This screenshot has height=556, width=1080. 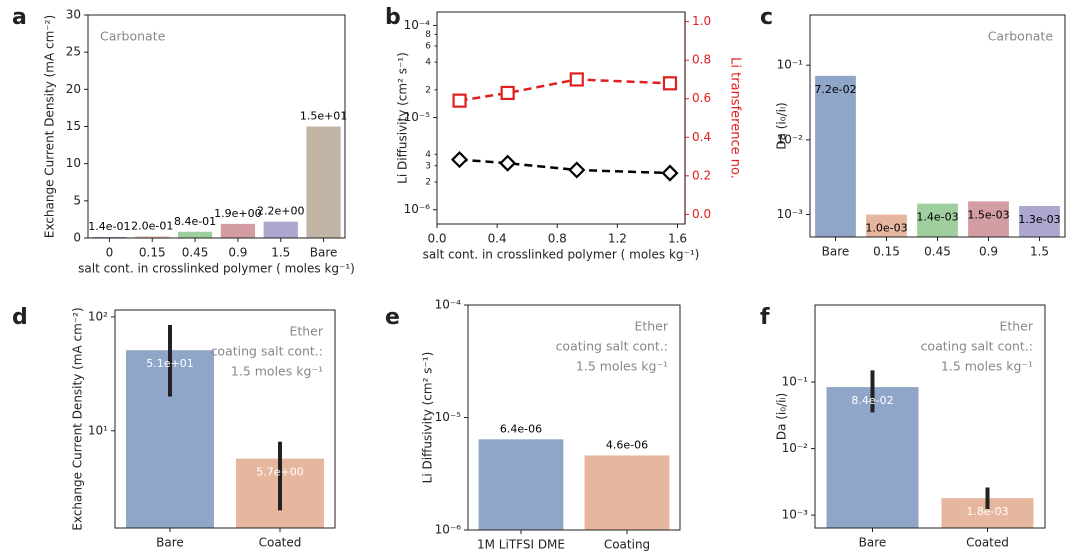 I want to click on value-label: 1.5e+01, so click(x=323, y=116).